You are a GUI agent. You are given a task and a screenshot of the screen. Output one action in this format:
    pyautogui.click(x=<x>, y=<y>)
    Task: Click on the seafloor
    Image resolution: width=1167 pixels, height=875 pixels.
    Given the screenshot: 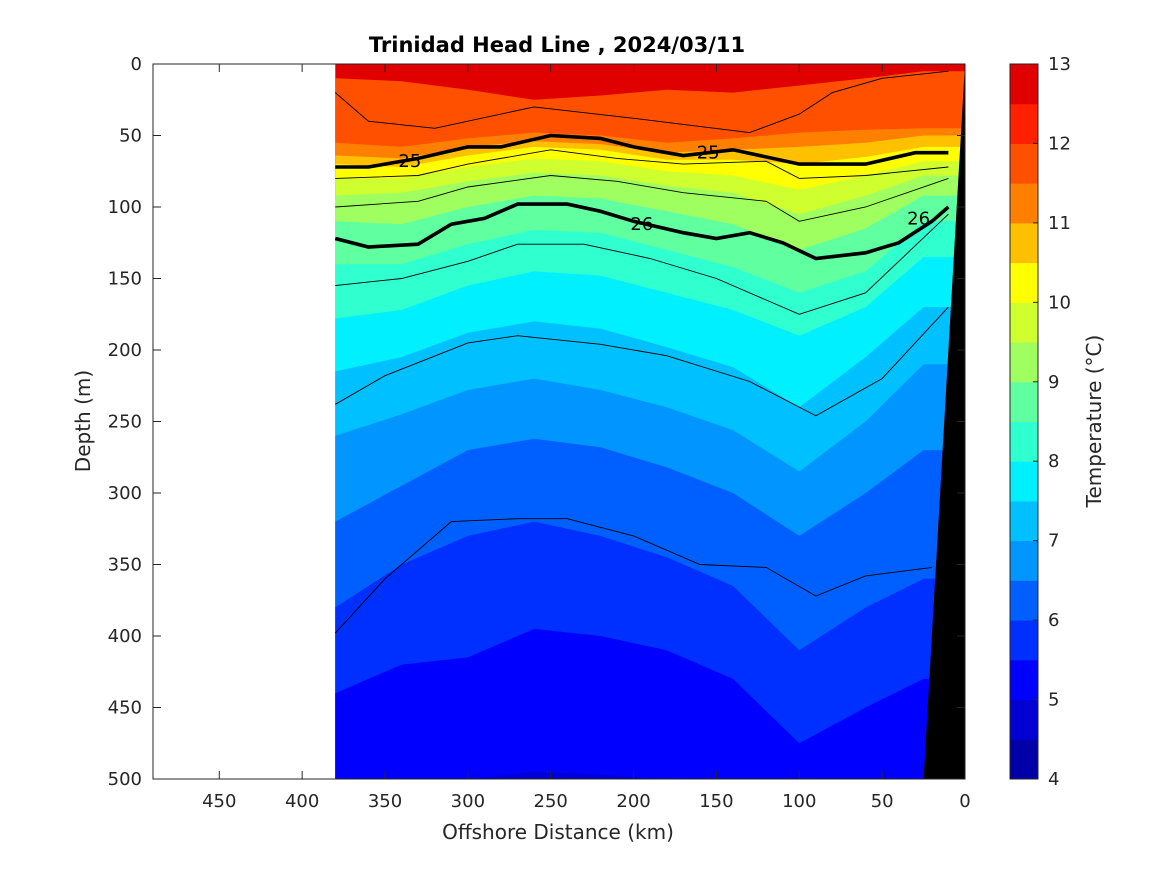 What is the action you would take?
    pyautogui.click(x=944, y=421)
    